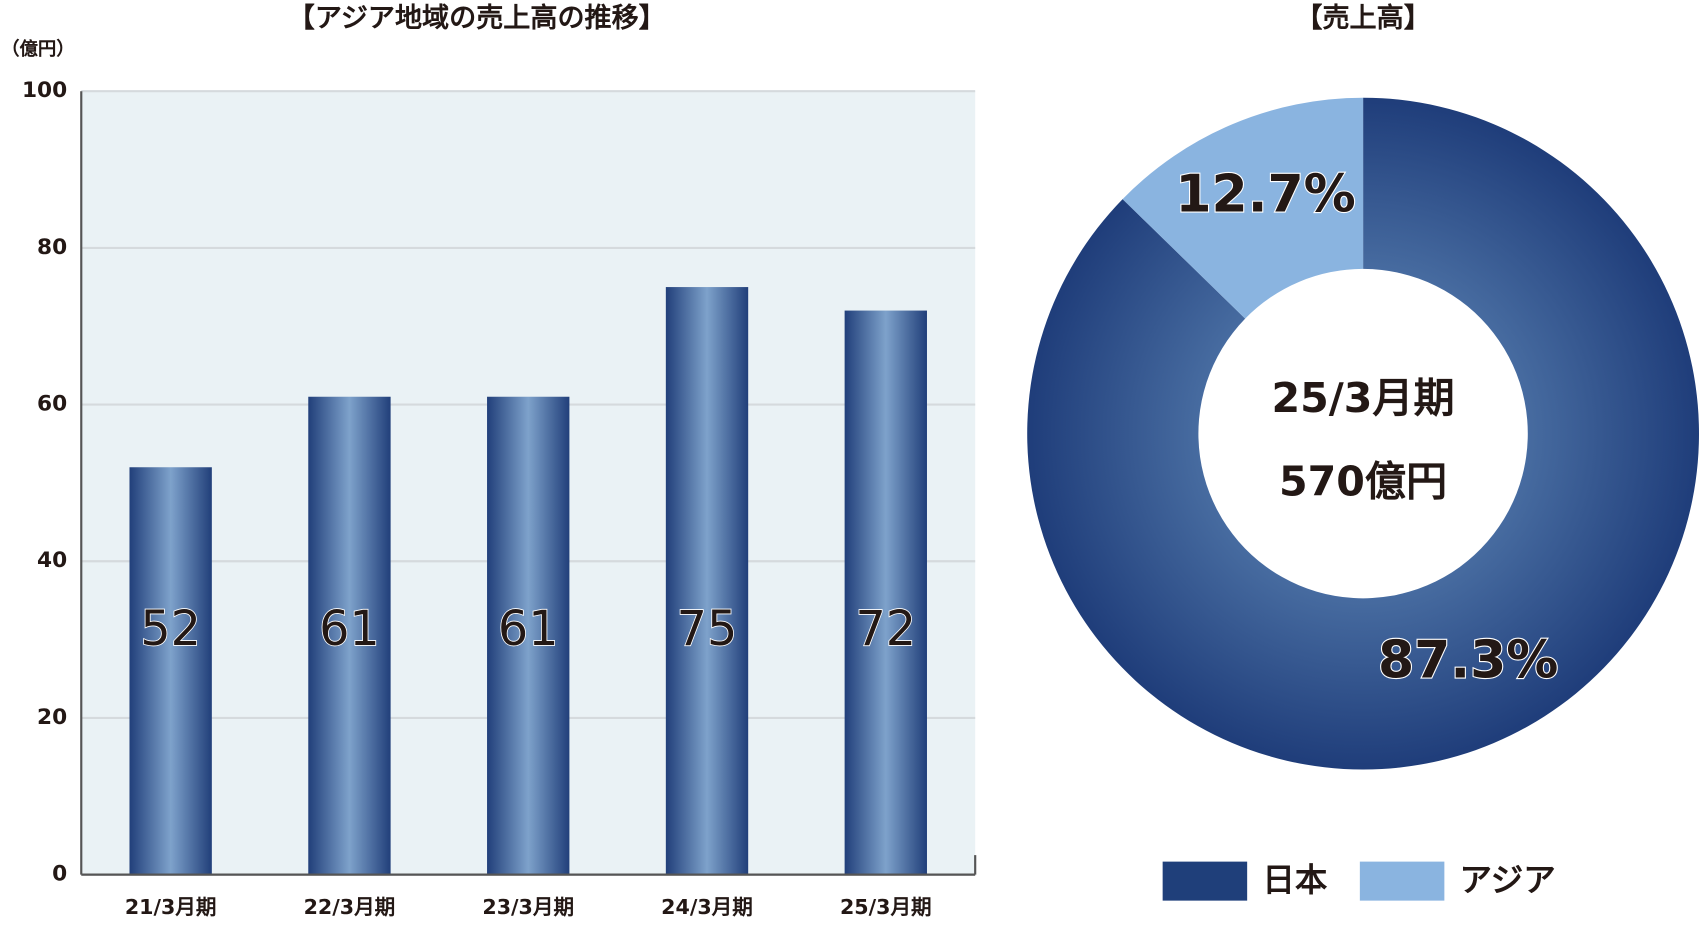  What do you see at coordinates (1265, 194) in the screenshot?
I see `value-label: 12.7%` at bounding box center [1265, 194].